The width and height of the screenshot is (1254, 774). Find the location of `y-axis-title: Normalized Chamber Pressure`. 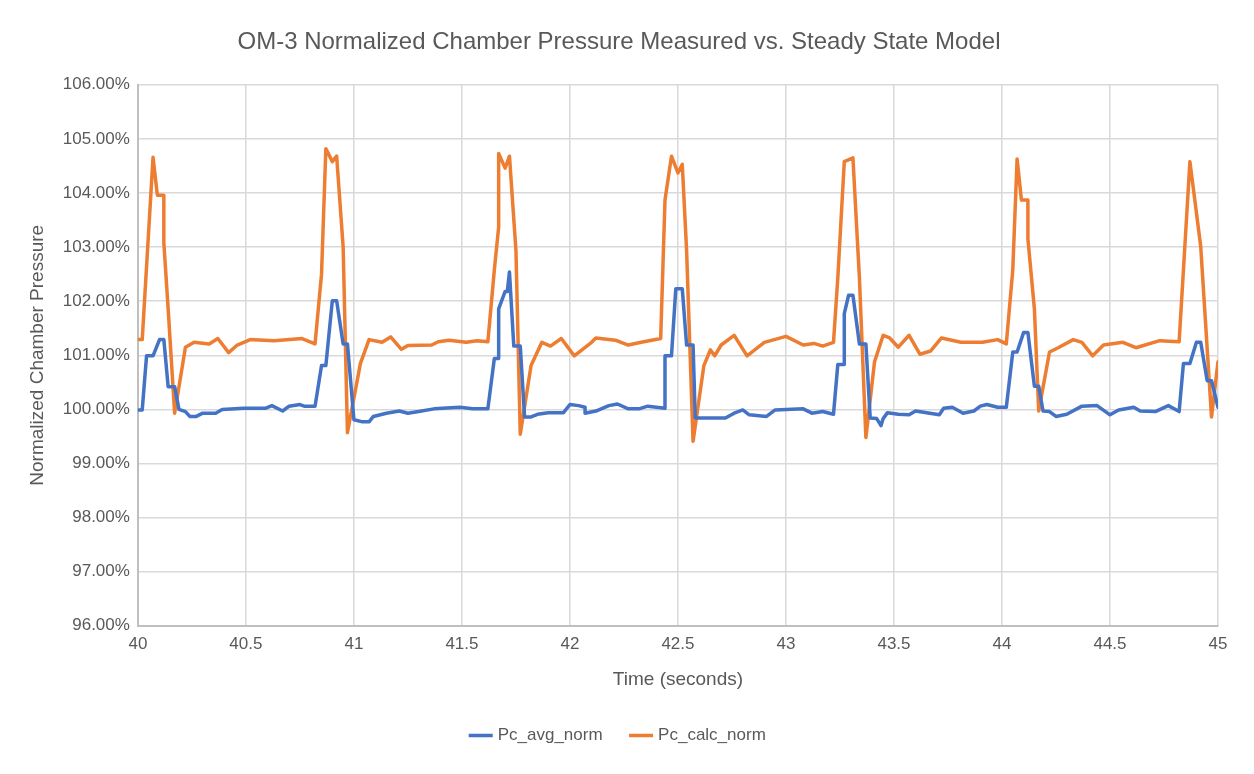

y-axis-title: Normalized Chamber Pressure is located at coordinates (36, 355).